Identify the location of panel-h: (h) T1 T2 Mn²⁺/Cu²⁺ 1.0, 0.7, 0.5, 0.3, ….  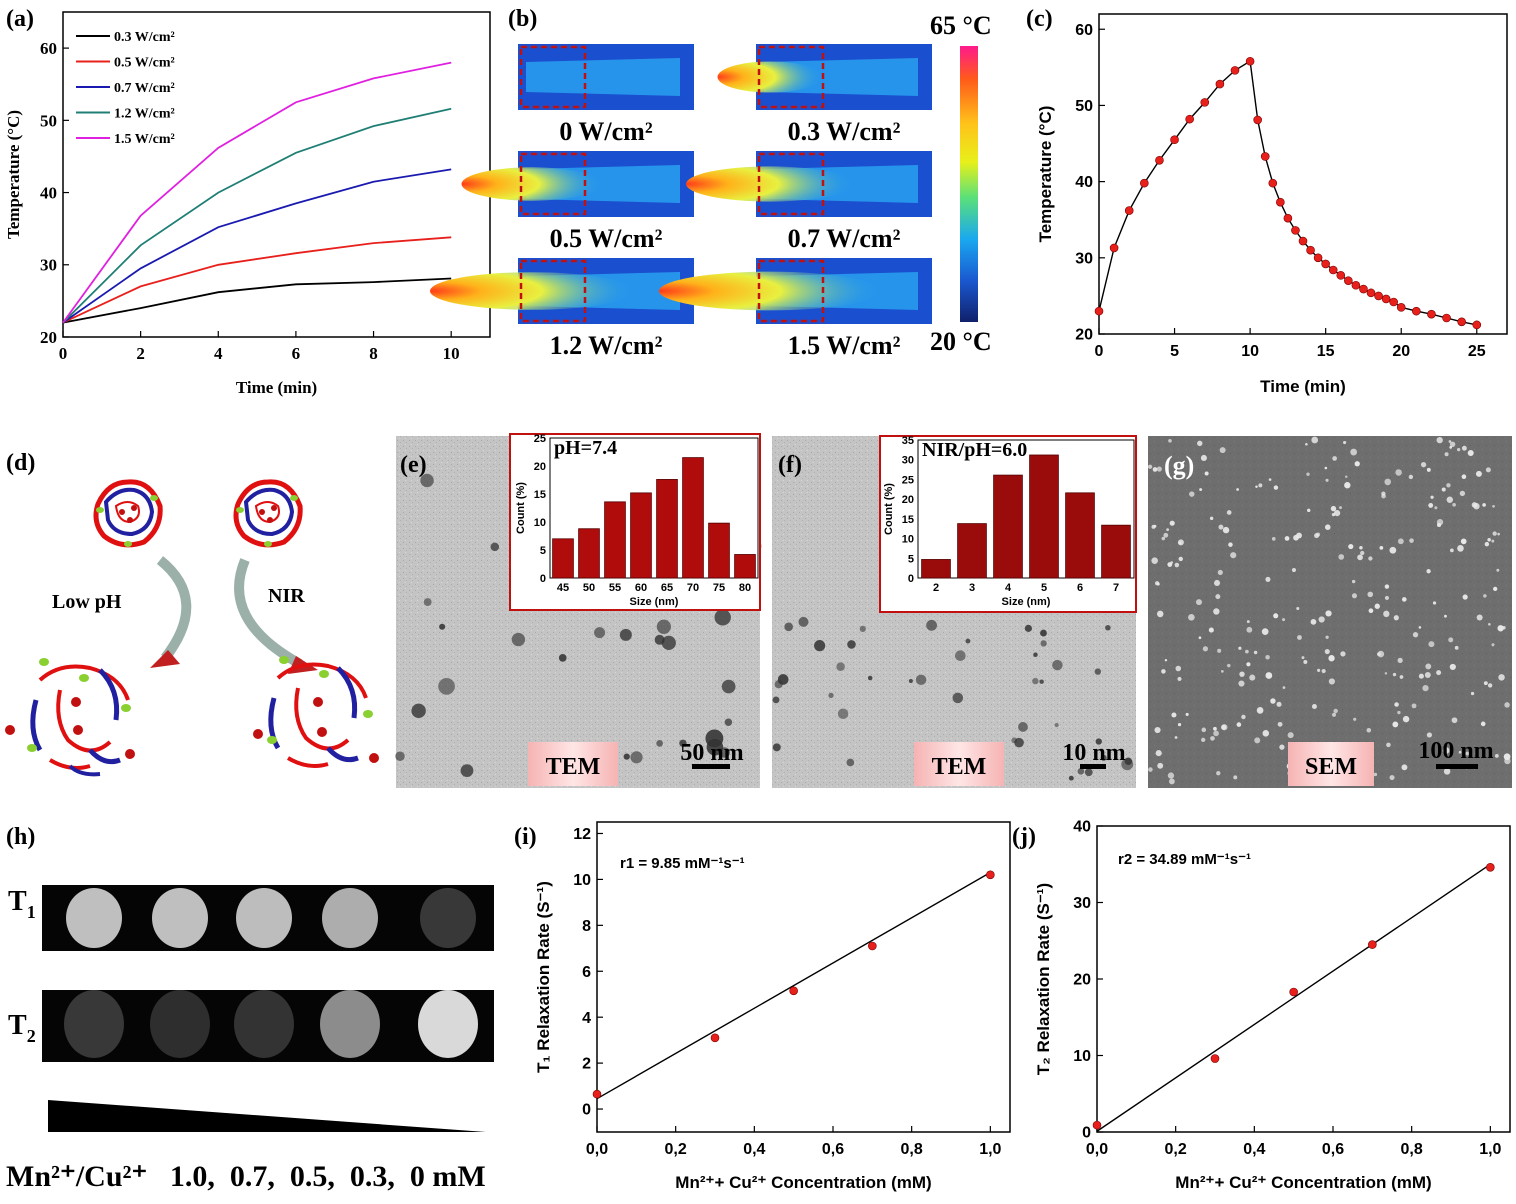
(250, 1008).